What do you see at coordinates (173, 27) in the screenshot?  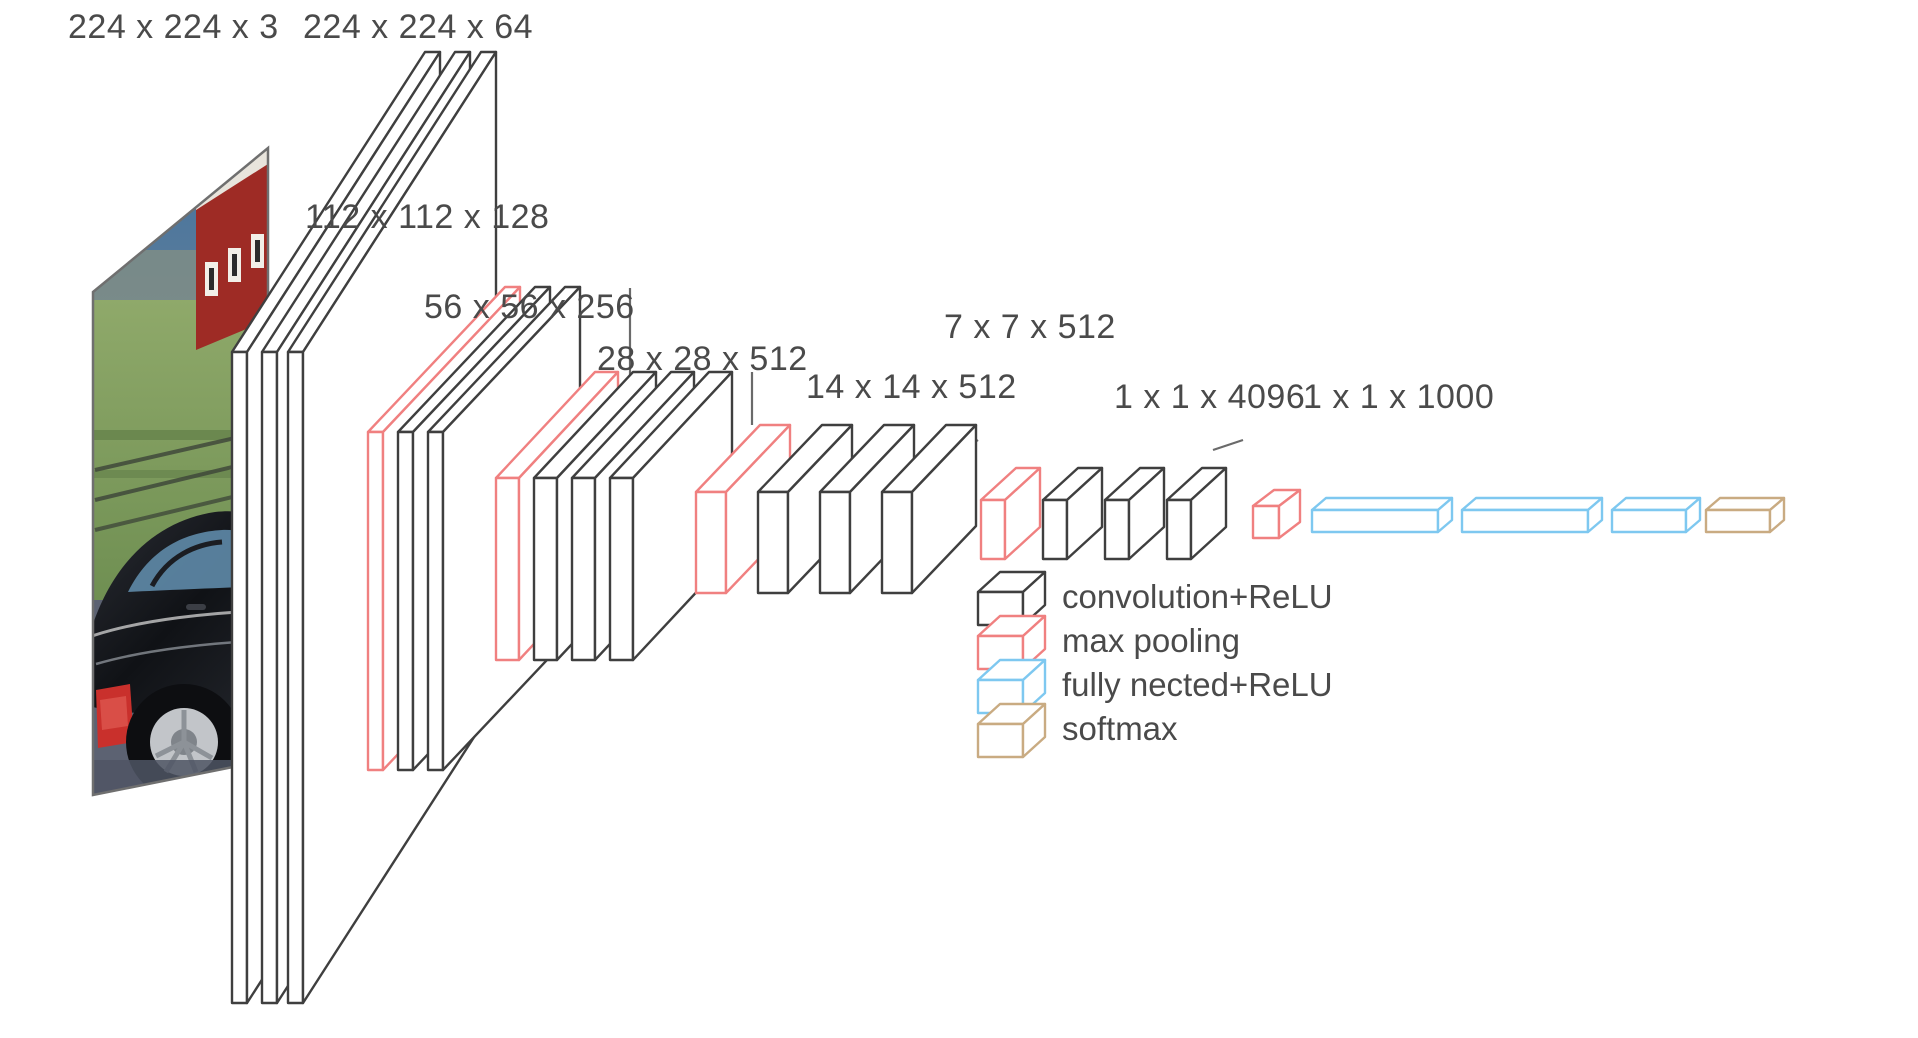 I see `dim-label-input: 224 x 224 x 3` at bounding box center [173, 27].